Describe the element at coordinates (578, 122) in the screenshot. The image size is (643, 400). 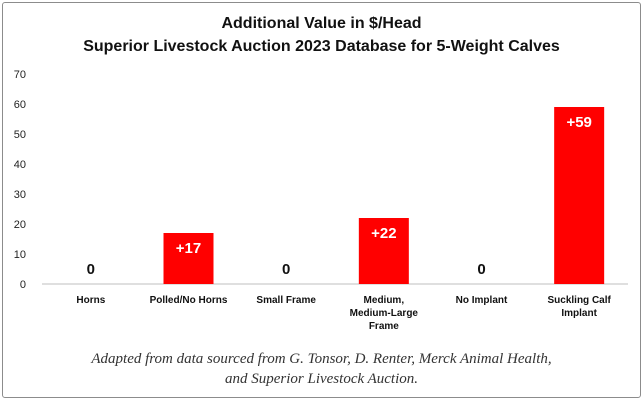
I see `data-label: +59` at that location.